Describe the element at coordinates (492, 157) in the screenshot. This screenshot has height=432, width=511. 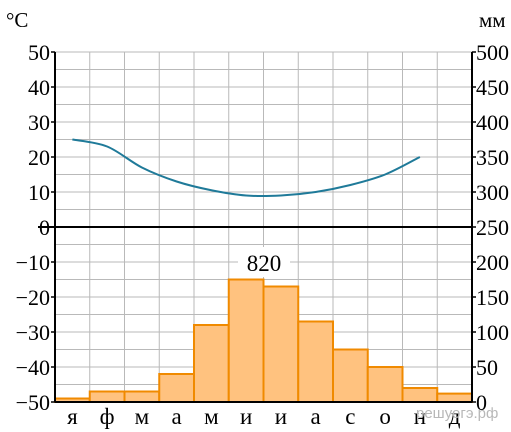
I see `right-axis-tick-label: 350` at that location.